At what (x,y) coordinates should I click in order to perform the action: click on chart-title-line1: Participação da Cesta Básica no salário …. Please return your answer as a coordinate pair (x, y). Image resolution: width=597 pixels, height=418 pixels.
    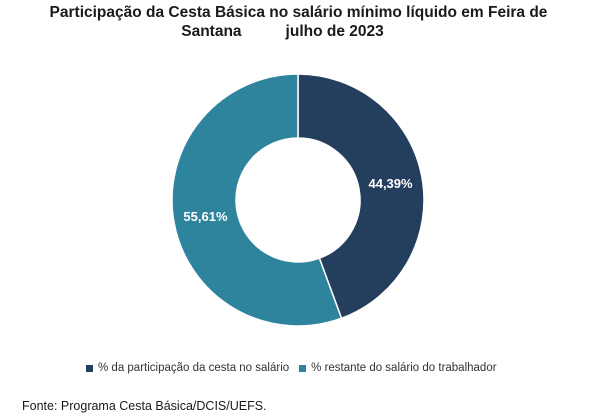
    Looking at the image, I should click on (298, 12).